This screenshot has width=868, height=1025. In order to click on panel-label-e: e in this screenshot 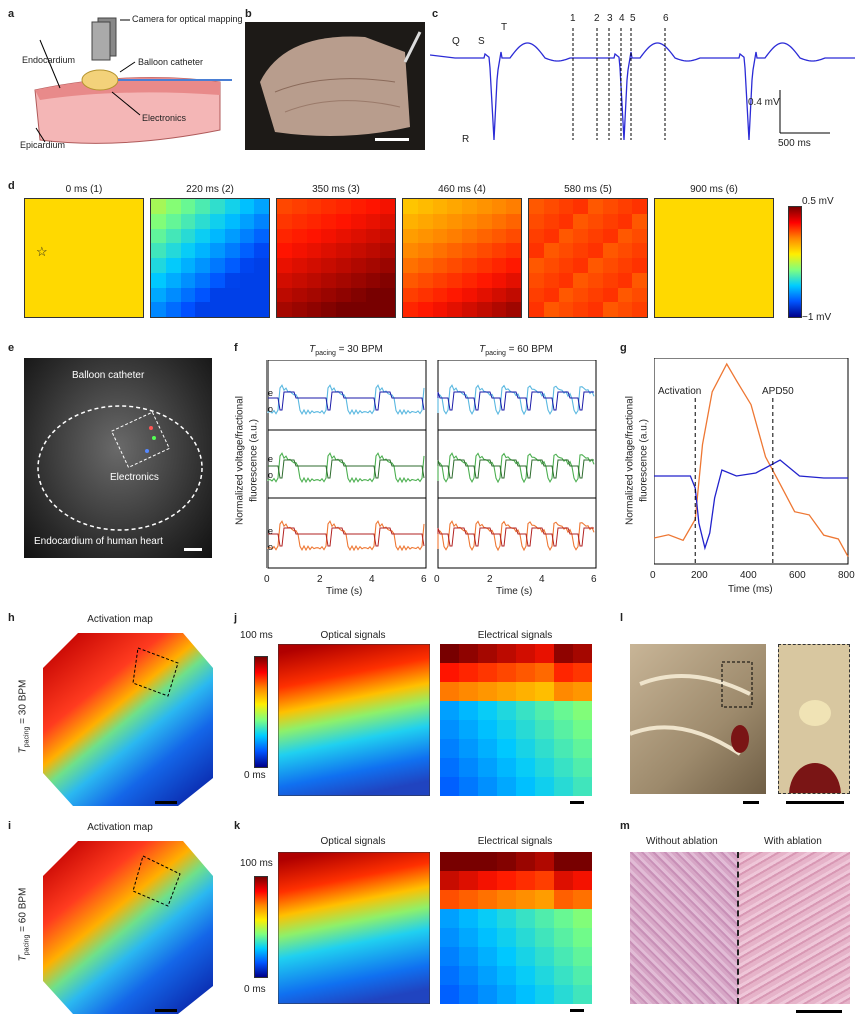, I will do `click(11, 348)`.